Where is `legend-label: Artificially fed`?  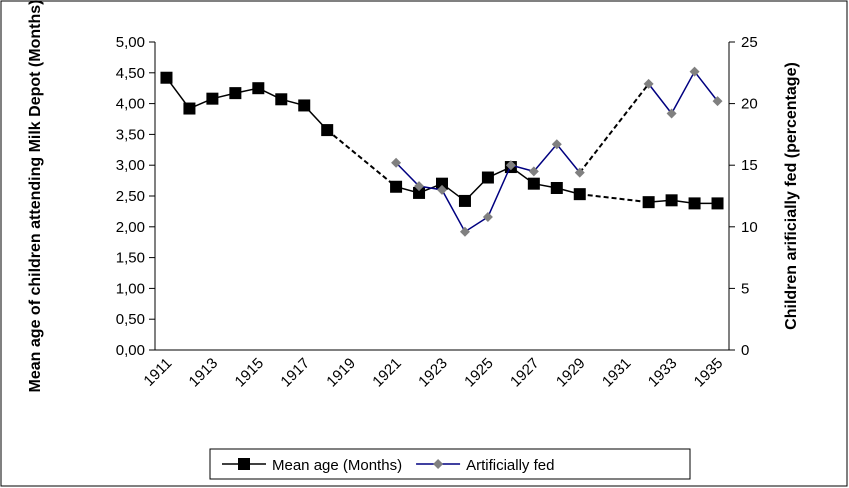 legend-label: Artificially fed is located at coordinates (510, 465).